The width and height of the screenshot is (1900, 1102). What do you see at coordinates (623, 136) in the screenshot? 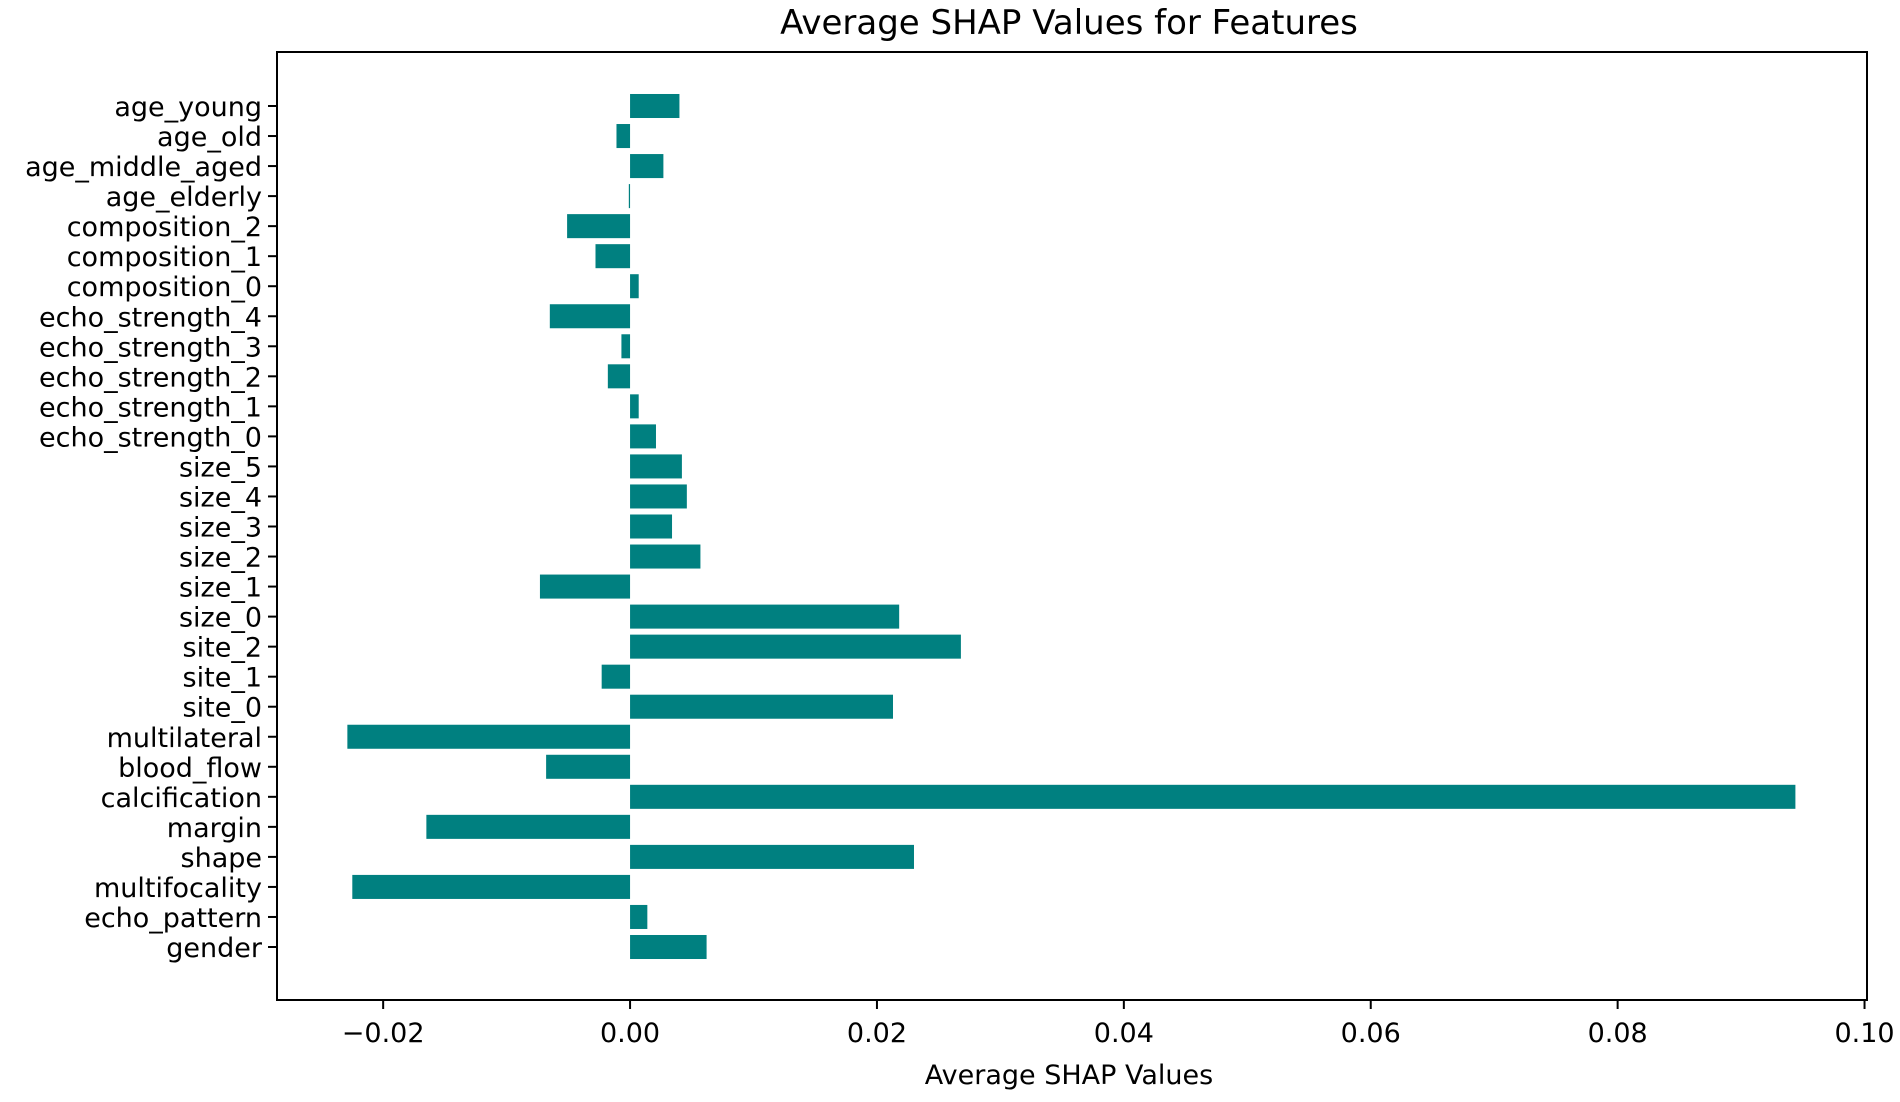
I see `bar-age-old` at bounding box center [623, 136].